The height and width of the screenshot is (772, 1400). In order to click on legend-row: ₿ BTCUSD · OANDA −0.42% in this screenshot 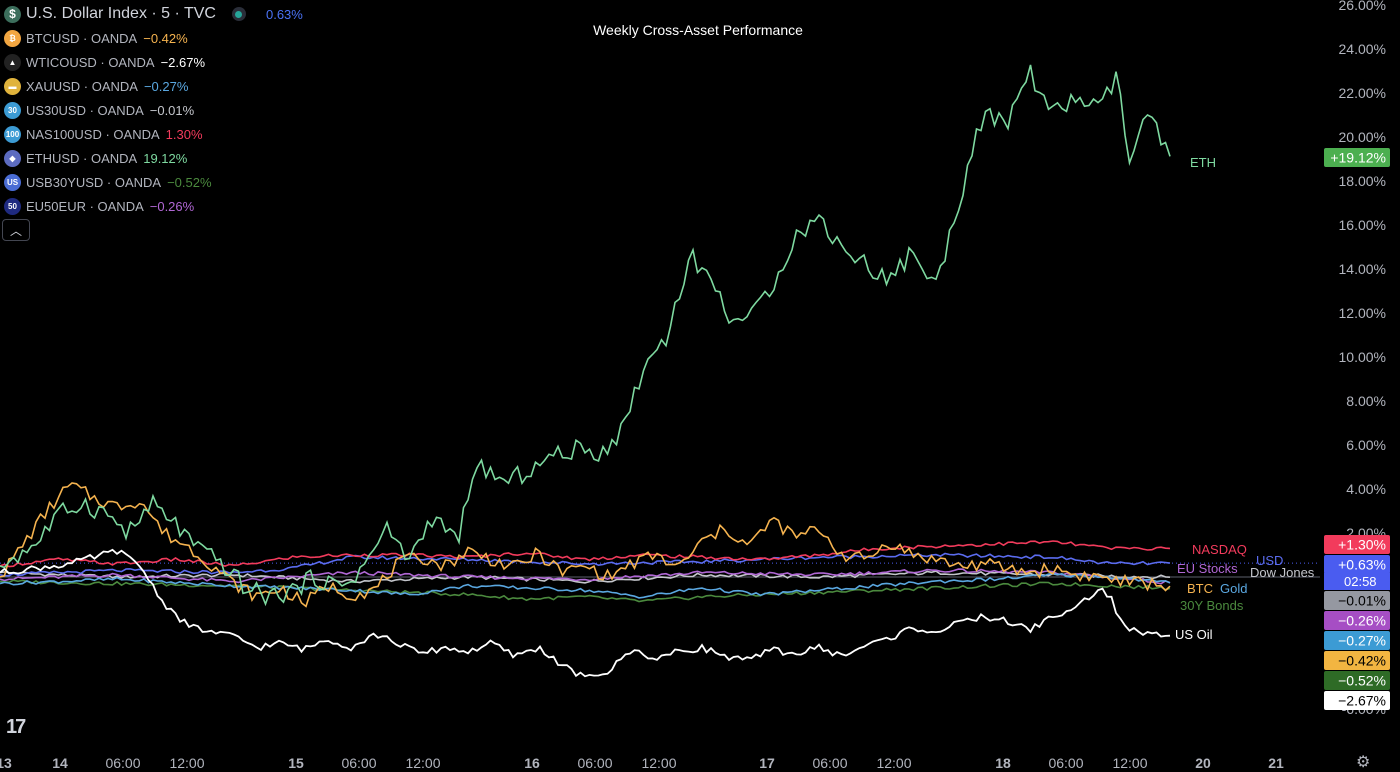, I will do `click(153, 38)`.